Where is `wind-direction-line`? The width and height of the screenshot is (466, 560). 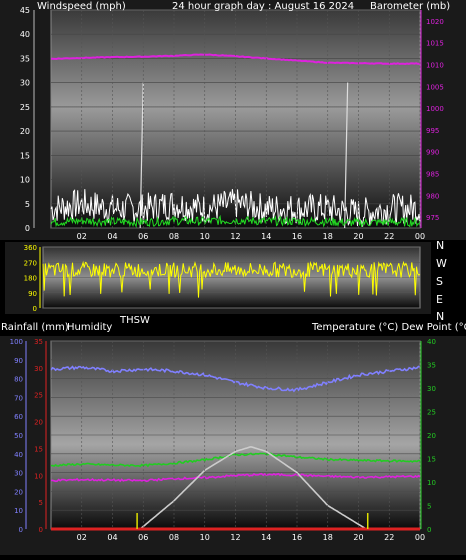 wind-direction-line is located at coordinates (231, 279).